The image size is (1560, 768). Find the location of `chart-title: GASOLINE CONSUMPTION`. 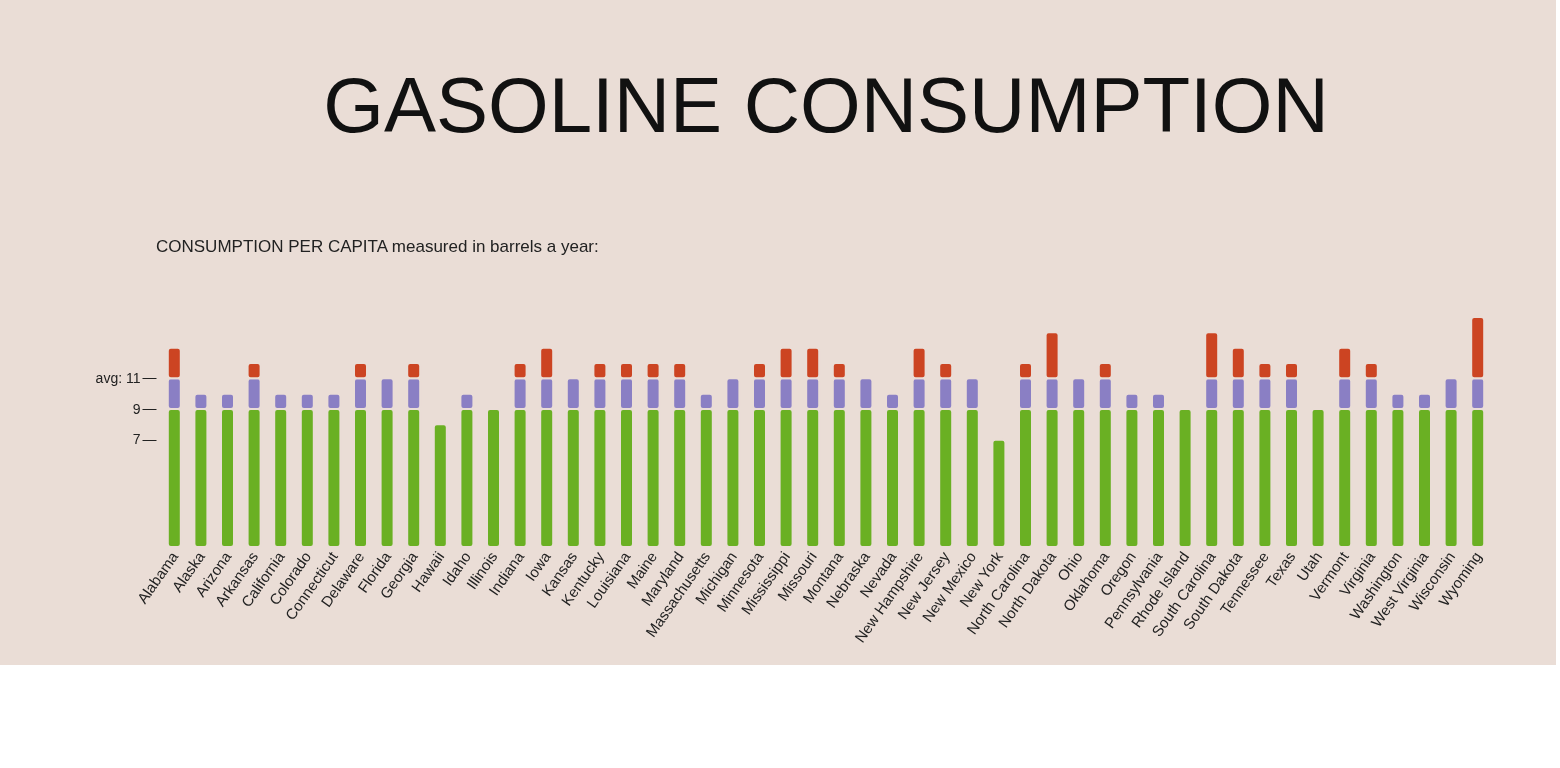

chart-title: GASOLINE CONSUMPTION is located at coordinates (826, 105).